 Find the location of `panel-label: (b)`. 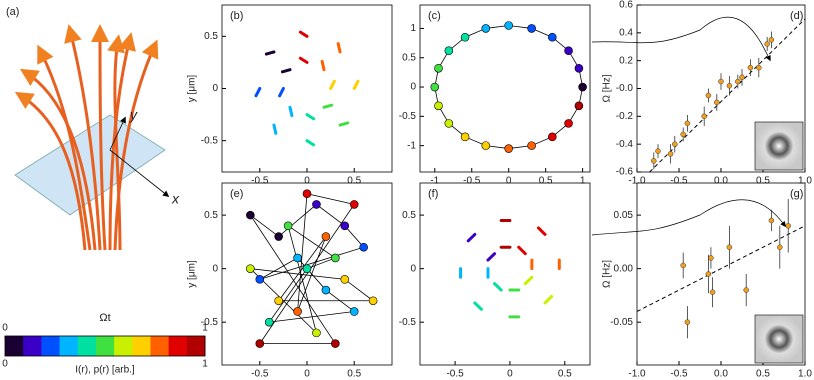

panel-label: (b) is located at coordinates (236, 16).